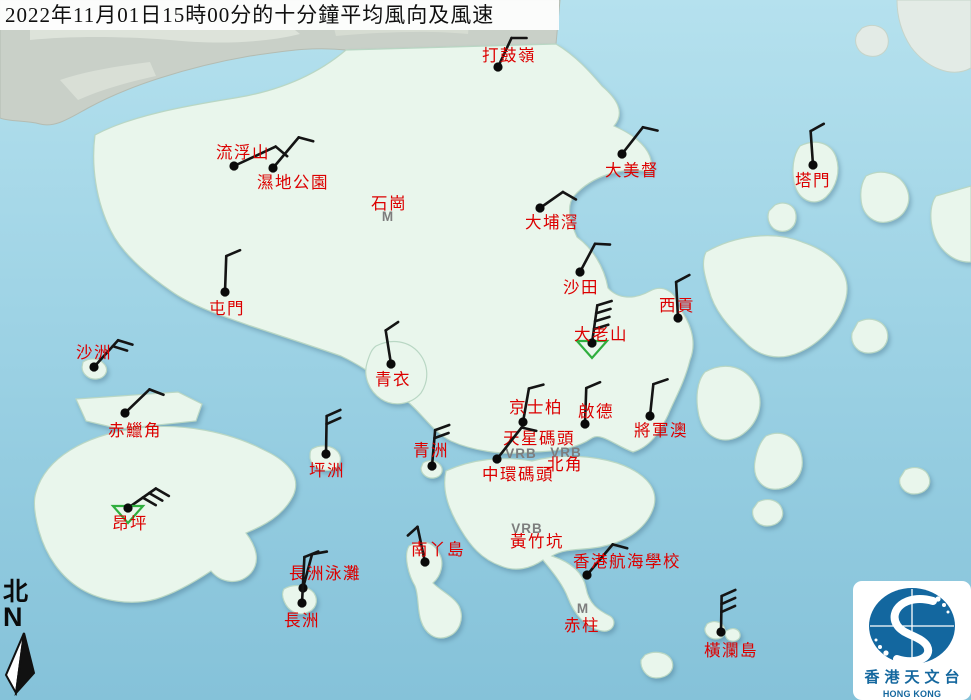  What do you see at coordinates (140, 510) in the screenshot?
I see `station-ngong-ping: 昂坪` at bounding box center [140, 510].